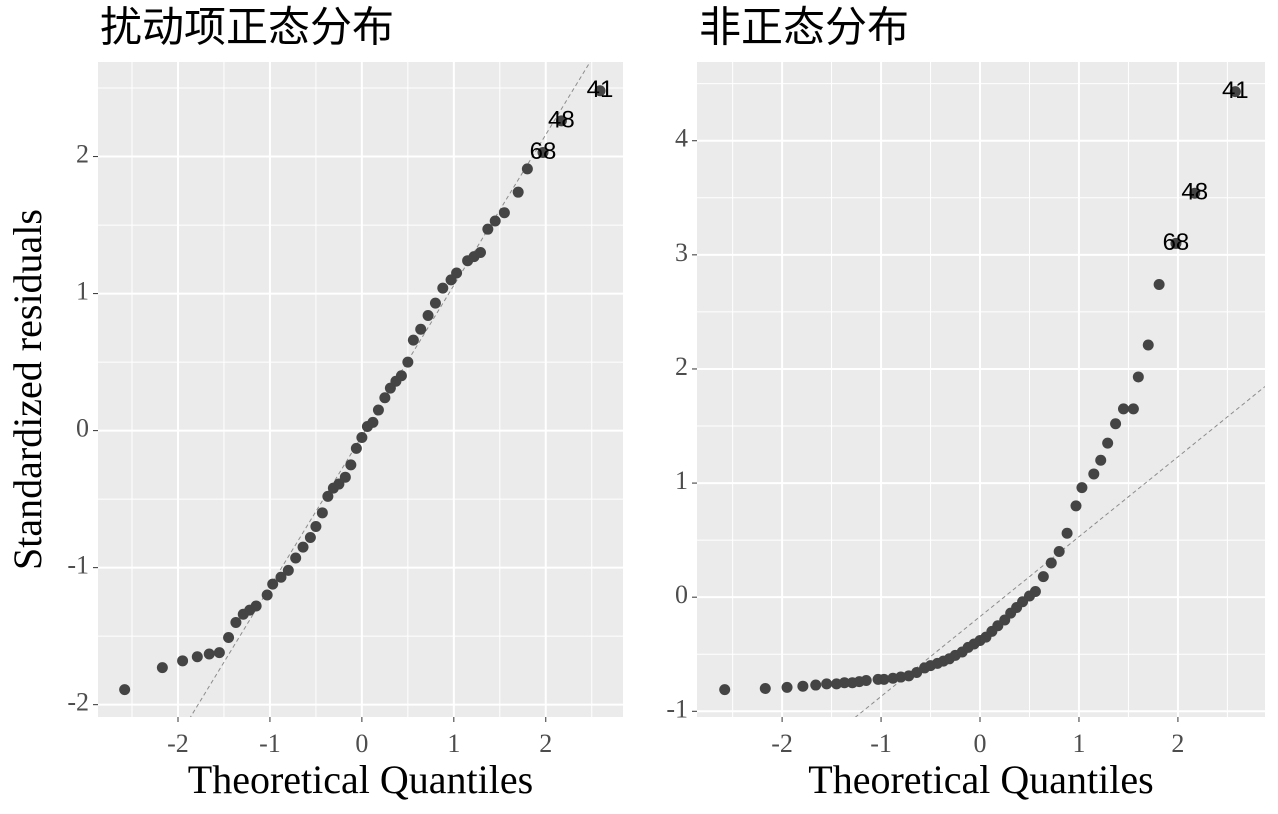 Image resolution: width=1278 pixels, height=814 pixels. What do you see at coordinates (681, 138) in the screenshot?
I see `y-tick-label: 4` at bounding box center [681, 138].